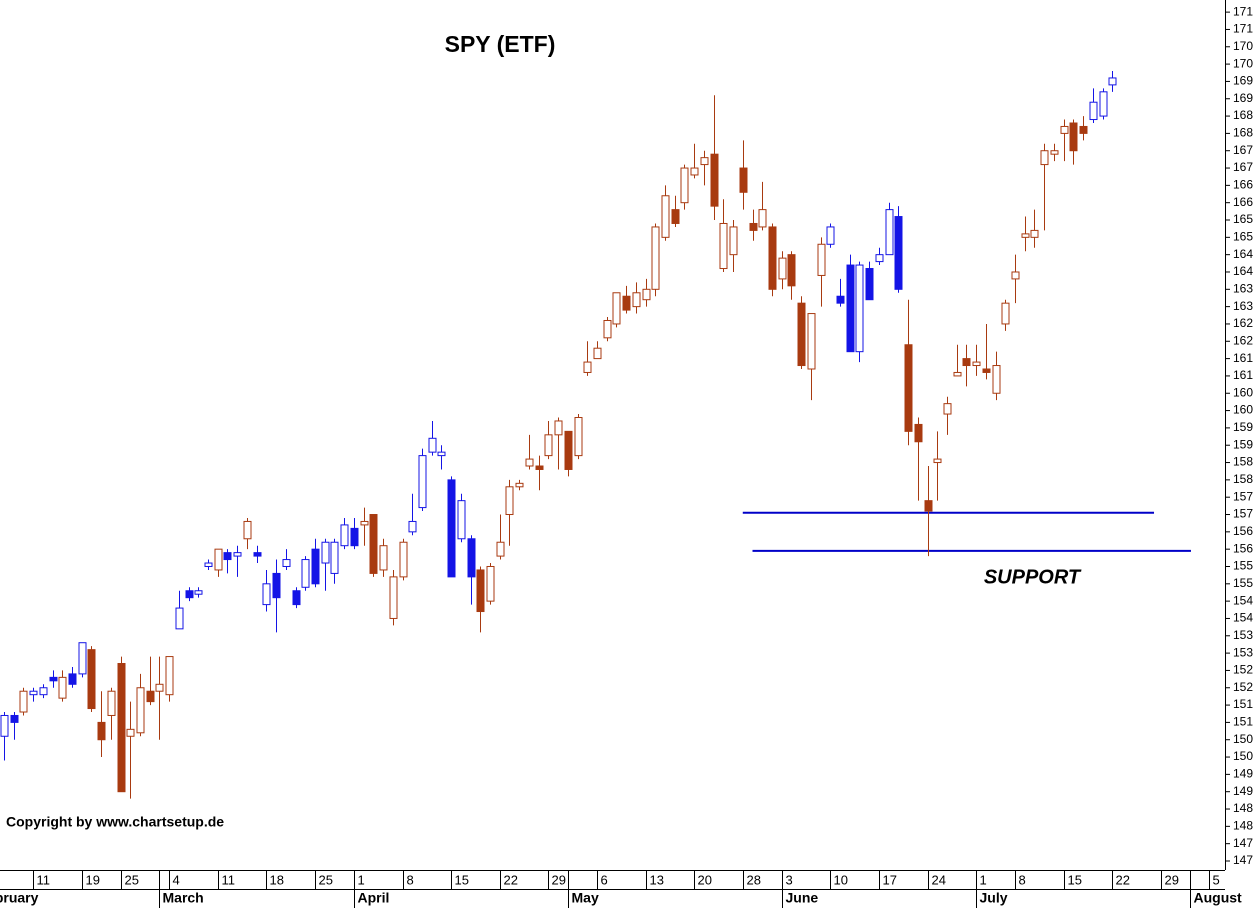  Describe the element at coordinates (1243, 774) in the screenshot. I see `y-tick-label: 149` at that location.